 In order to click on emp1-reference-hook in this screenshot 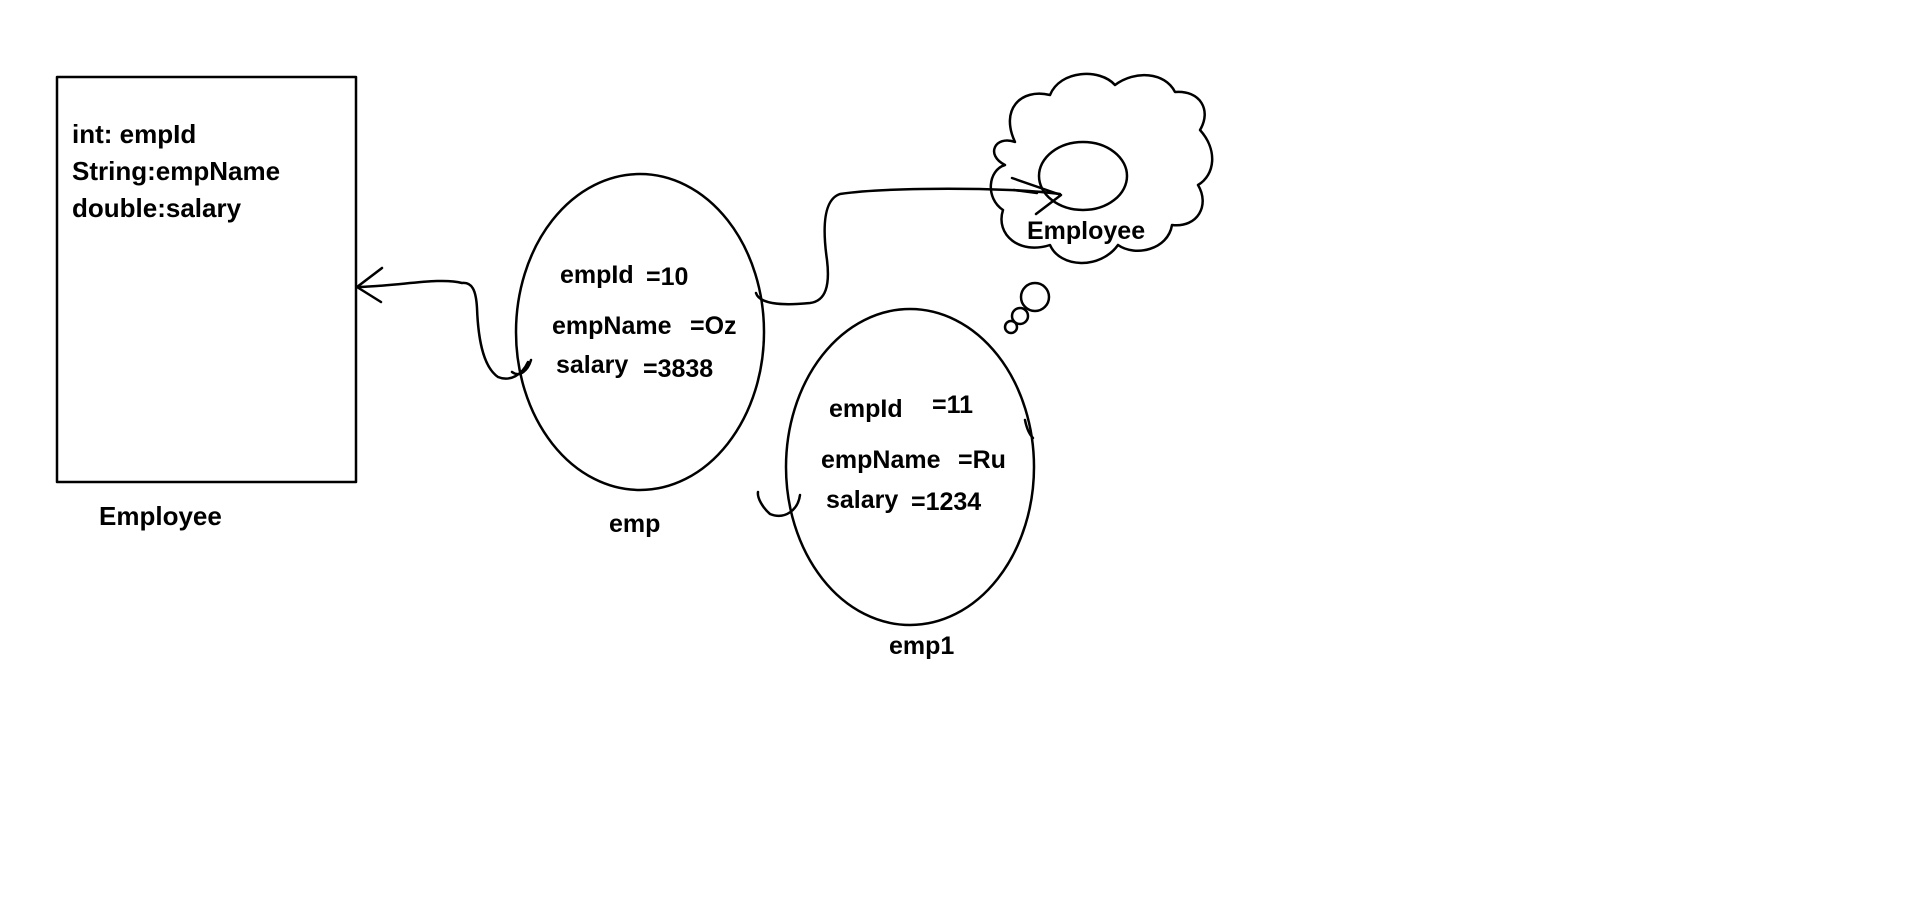, I will do `click(779, 503)`.